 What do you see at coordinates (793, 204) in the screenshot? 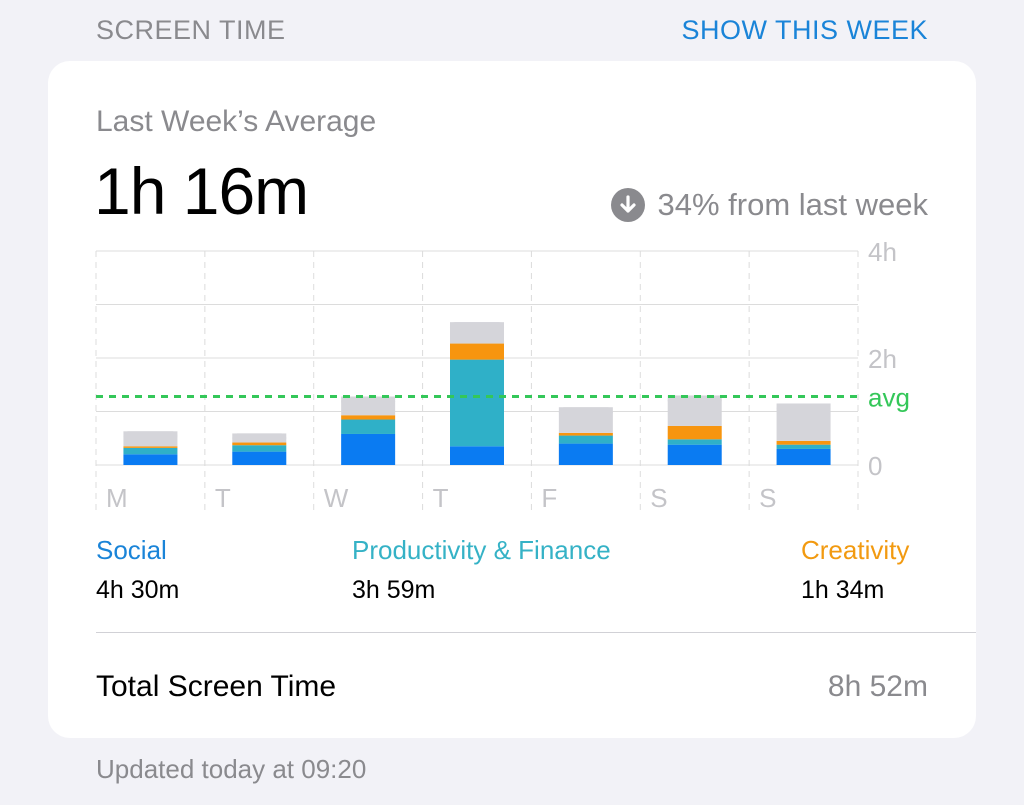
I see `trend-text: 34% from last week` at bounding box center [793, 204].